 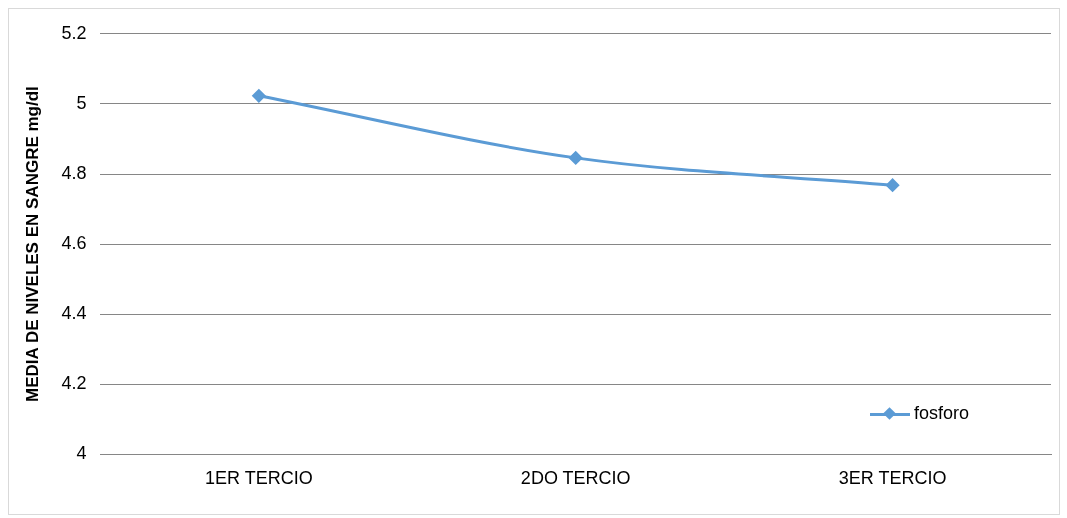 What do you see at coordinates (32, 244) in the screenshot?
I see `y-axis-title: MEDIA DE NIVELES EN SANGRE mg/dl` at bounding box center [32, 244].